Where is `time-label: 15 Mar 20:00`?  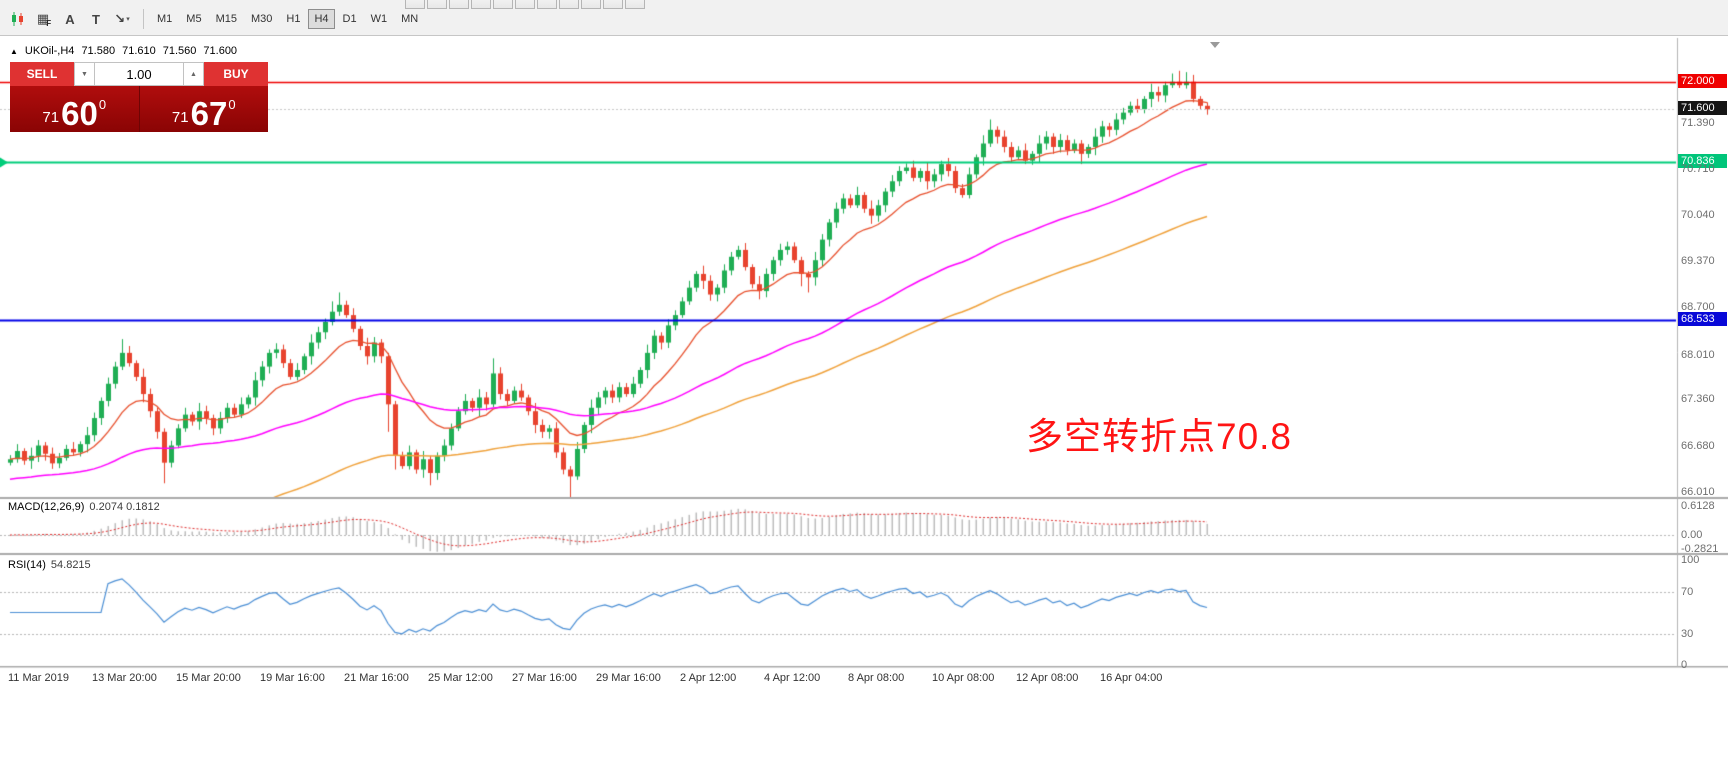 time-label: 15 Mar 20:00 is located at coordinates (208, 678).